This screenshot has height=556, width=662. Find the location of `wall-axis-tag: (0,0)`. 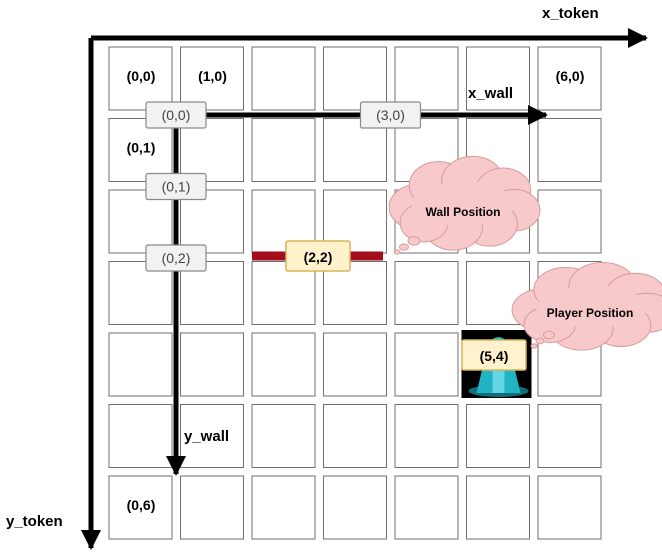

wall-axis-tag: (0,0) is located at coordinates (176, 115).